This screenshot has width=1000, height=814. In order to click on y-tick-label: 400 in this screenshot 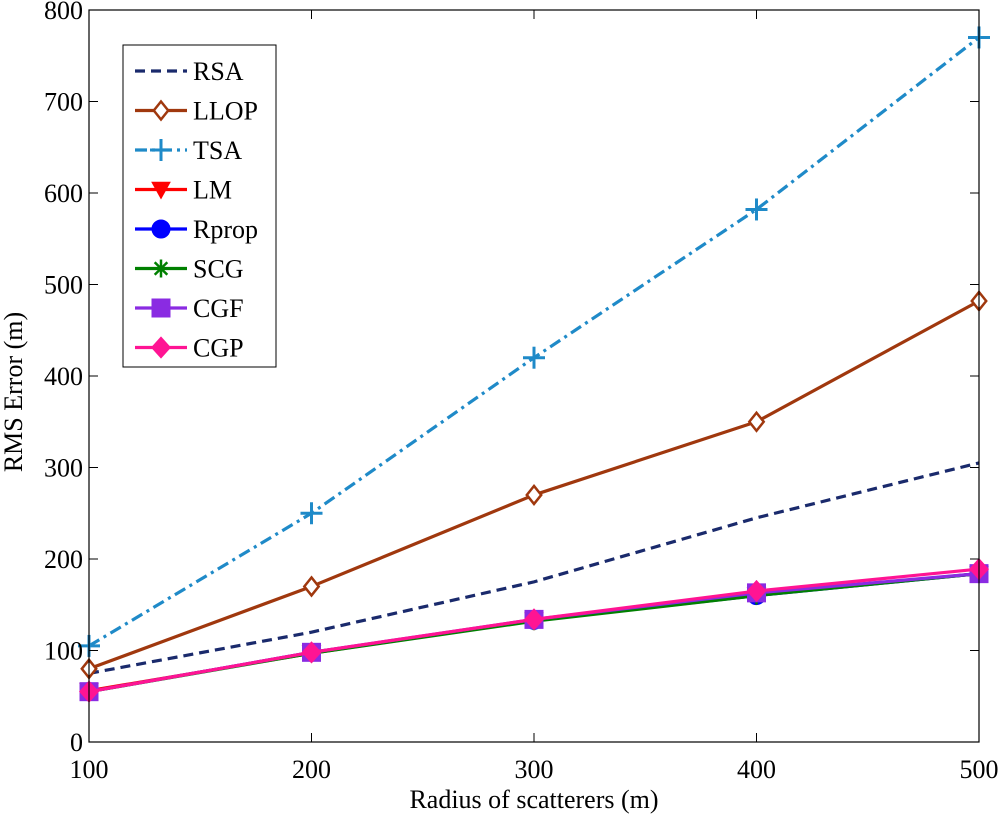, I will do `click(63, 376)`.